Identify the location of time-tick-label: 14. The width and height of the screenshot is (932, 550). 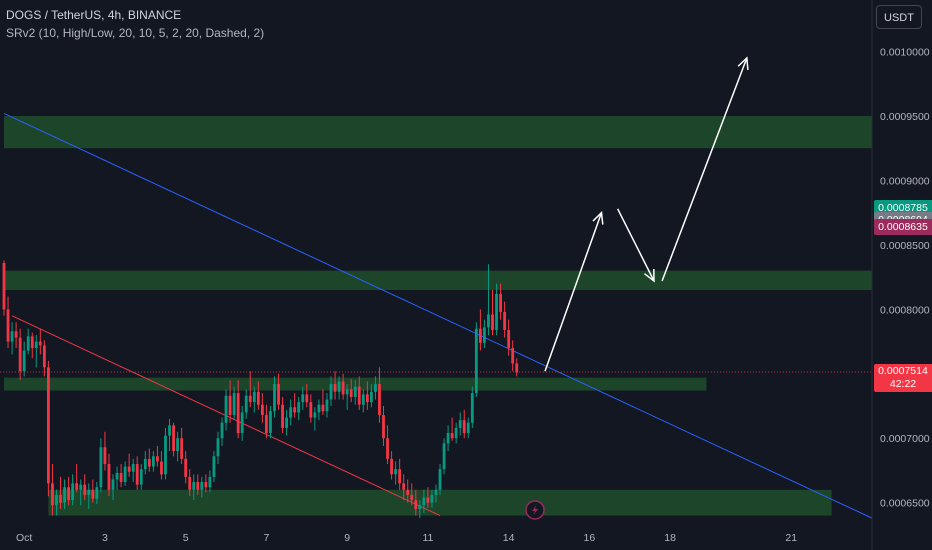
(509, 538).